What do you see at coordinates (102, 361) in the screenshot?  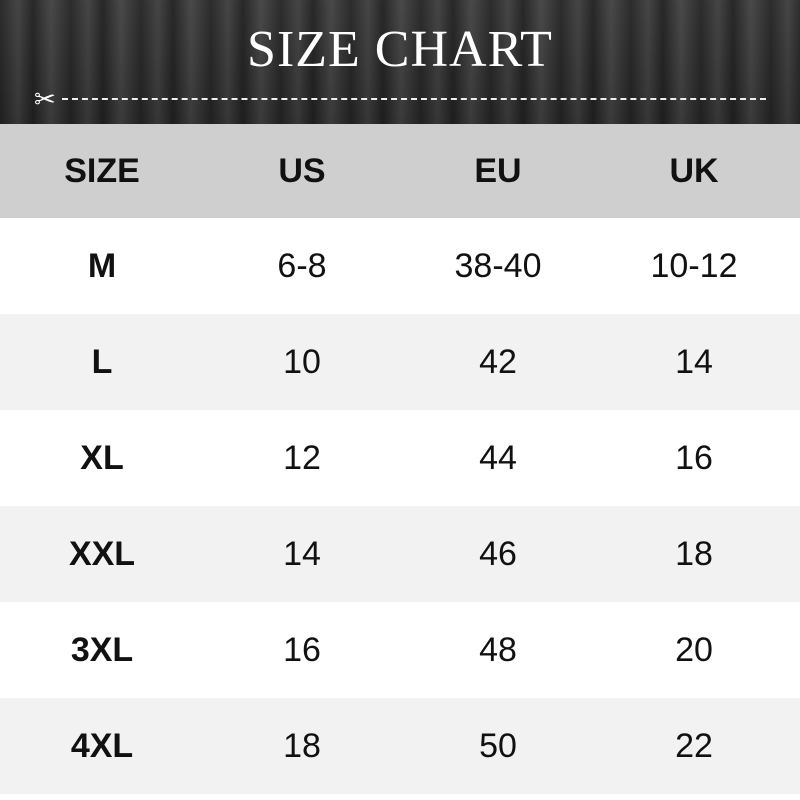 I see `cell-size: L` at bounding box center [102, 361].